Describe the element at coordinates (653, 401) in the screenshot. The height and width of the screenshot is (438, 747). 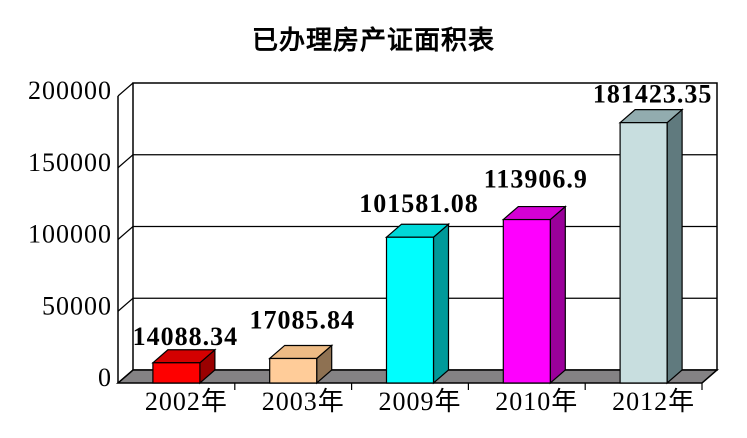
I see `x-category-label-2012年: 2012年` at that location.